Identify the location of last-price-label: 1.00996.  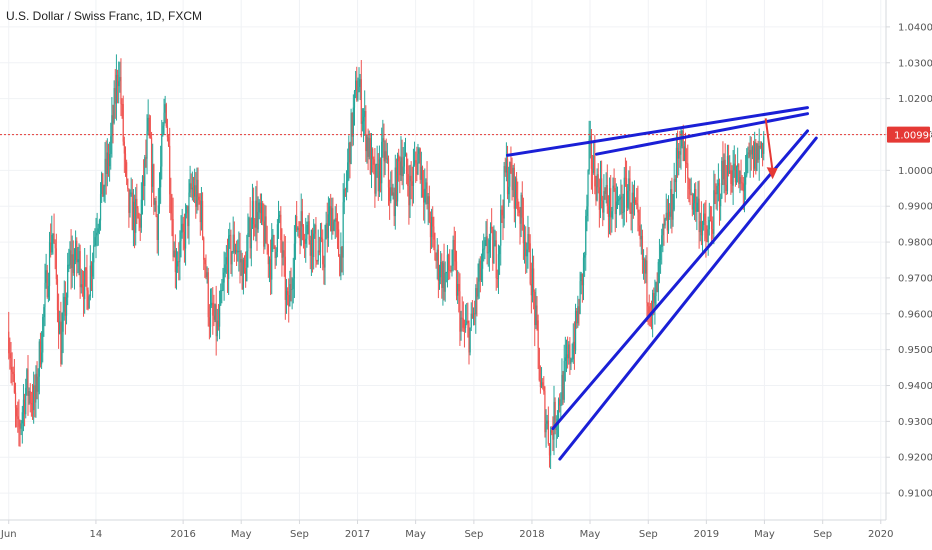
(913, 136).